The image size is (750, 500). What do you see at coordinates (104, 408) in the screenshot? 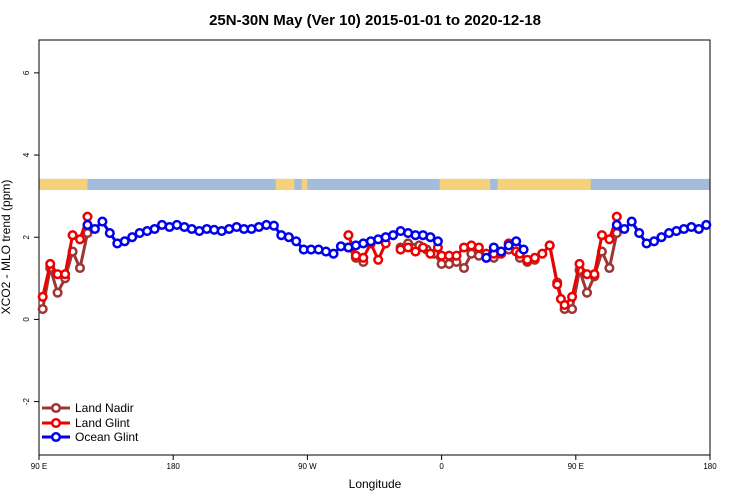
I see `legend-label-land-nadir: Land Nadir` at bounding box center [104, 408].